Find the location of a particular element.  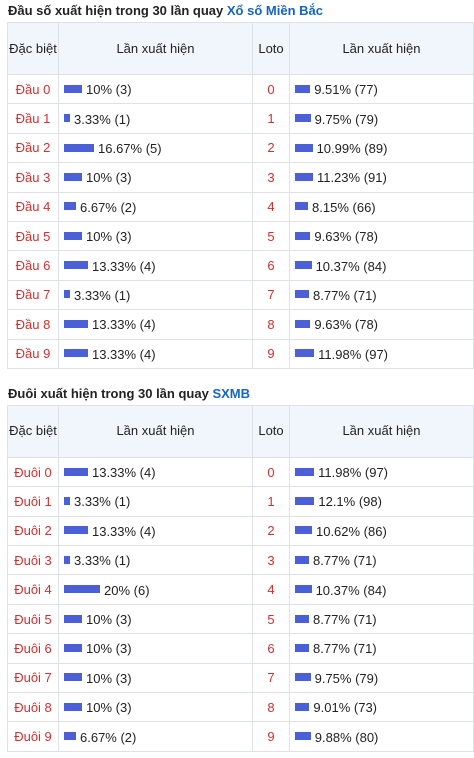

section-title-text: Đuôi xuất hiện trong 30 lần quay is located at coordinates (108, 393).